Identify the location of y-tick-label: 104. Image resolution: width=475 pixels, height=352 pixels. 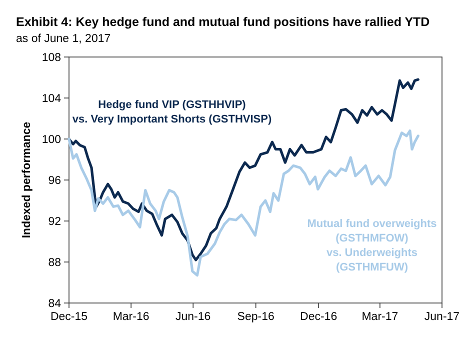
(52, 99).